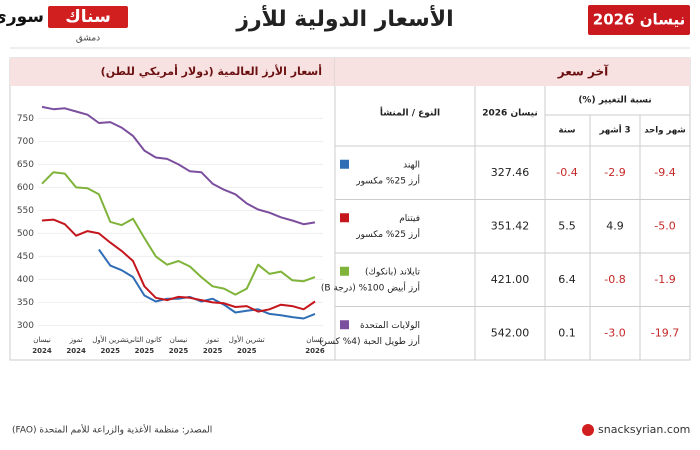 The image size is (700, 450). Describe the element at coordinates (664, 131) in the screenshot. I see `column-header: شهر واحد` at that location.